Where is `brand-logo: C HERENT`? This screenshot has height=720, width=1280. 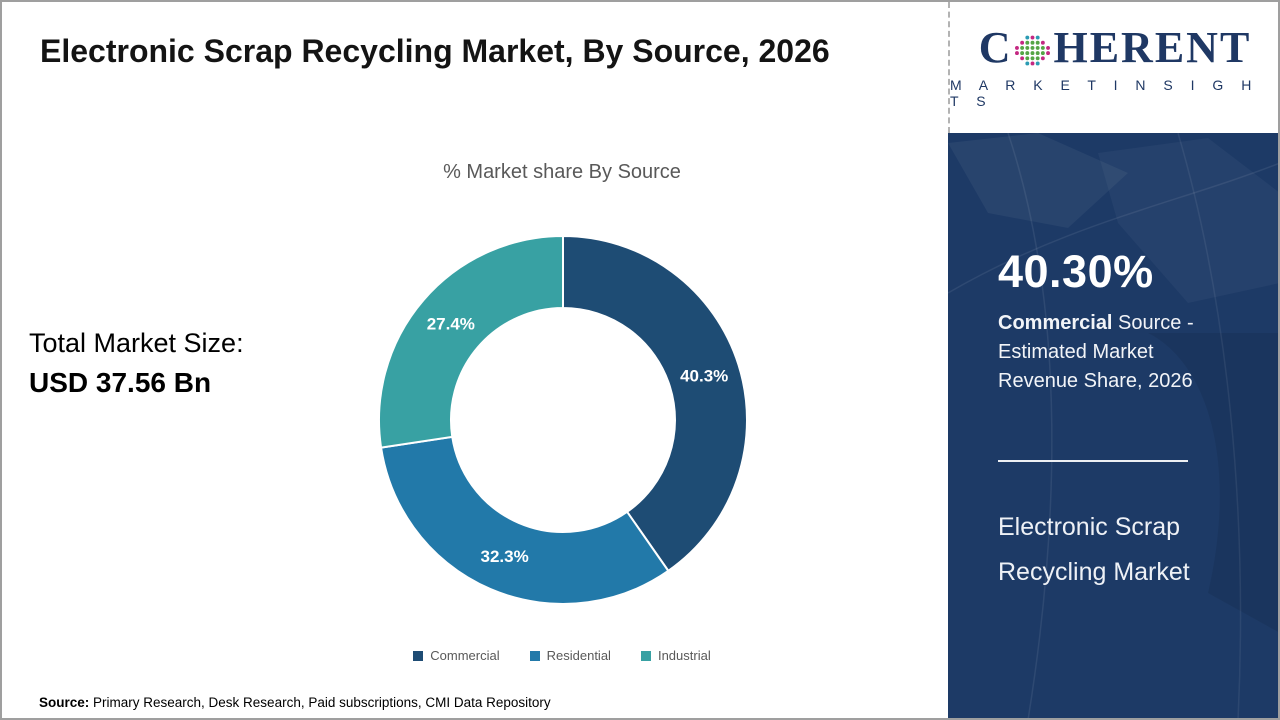 brand-logo: C HERENT is located at coordinates (1115, 48).